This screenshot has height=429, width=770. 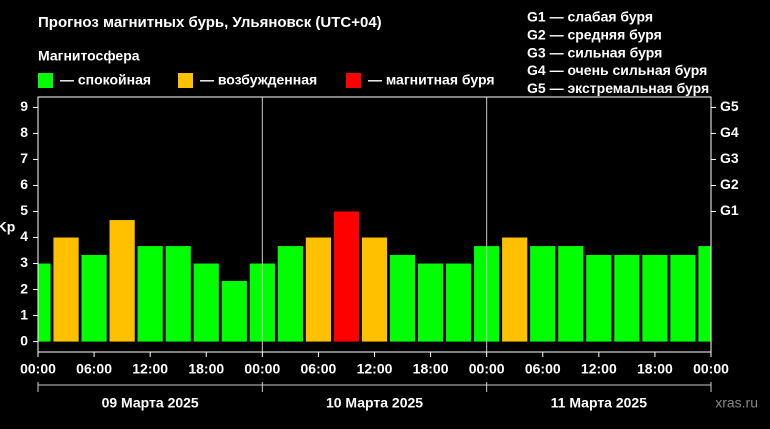 What do you see at coordinates (729, 210) in the screenshot?
I see `y2-tick-label: G1` at bounding box center [729, 210].